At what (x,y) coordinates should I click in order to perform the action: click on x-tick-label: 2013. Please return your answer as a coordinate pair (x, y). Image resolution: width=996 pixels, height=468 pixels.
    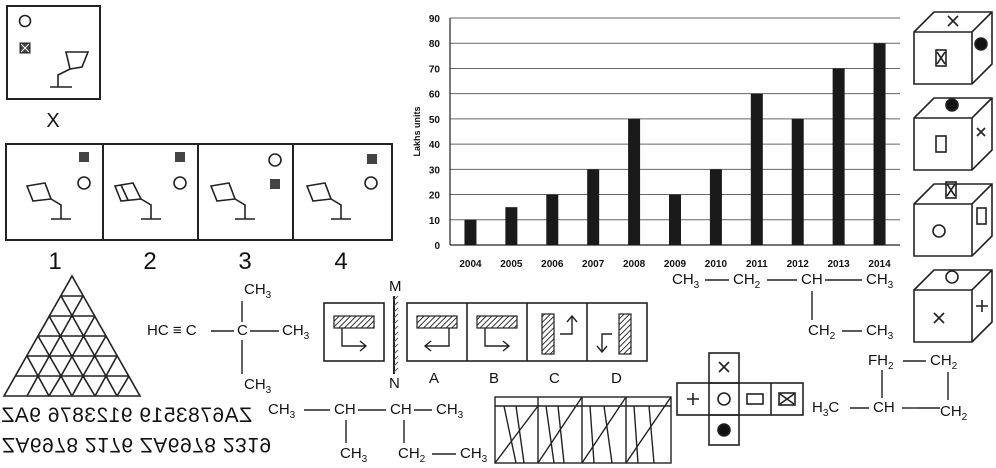
    Looking at the image, I should click on (839, 264).